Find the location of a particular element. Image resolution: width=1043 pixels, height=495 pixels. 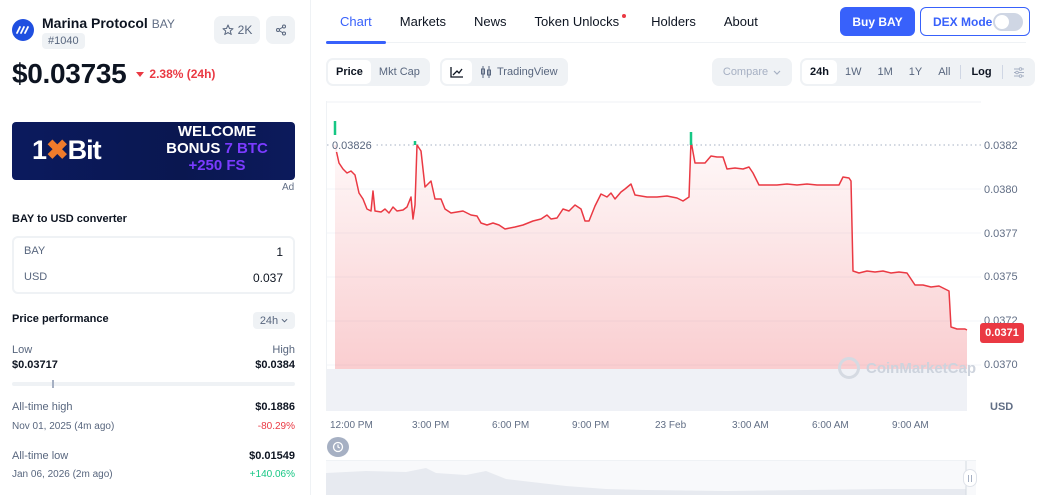

high-label: High is located at coordinates (283, 350).